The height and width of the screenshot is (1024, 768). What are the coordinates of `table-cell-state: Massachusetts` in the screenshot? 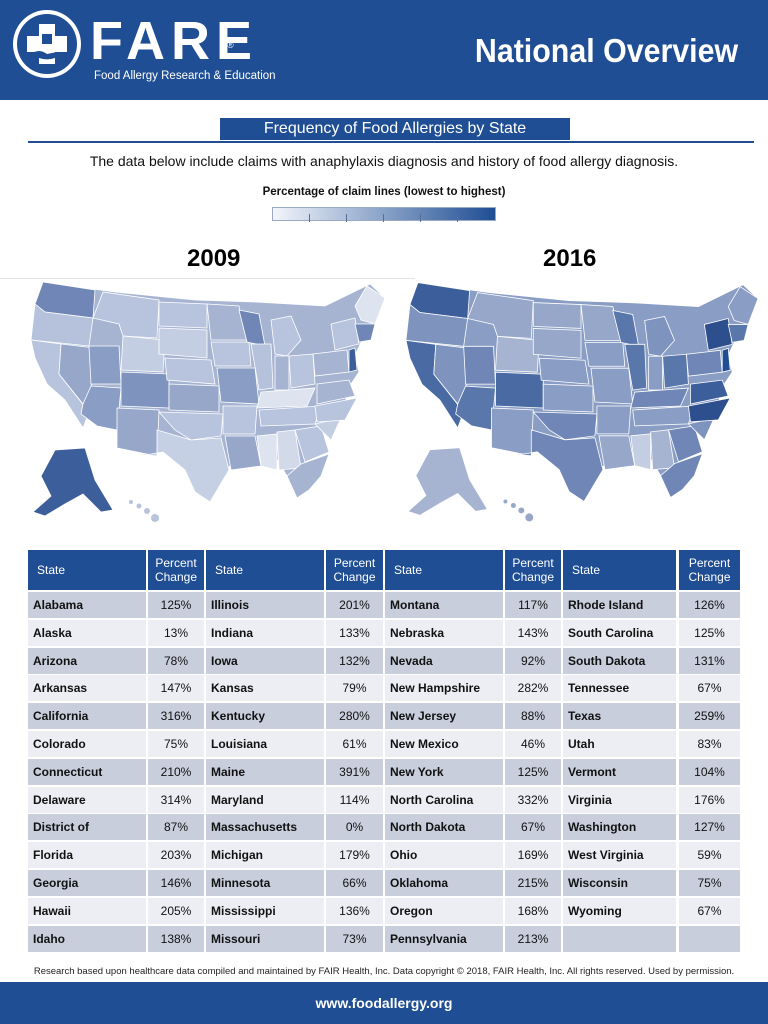 It's located at (265, 827).